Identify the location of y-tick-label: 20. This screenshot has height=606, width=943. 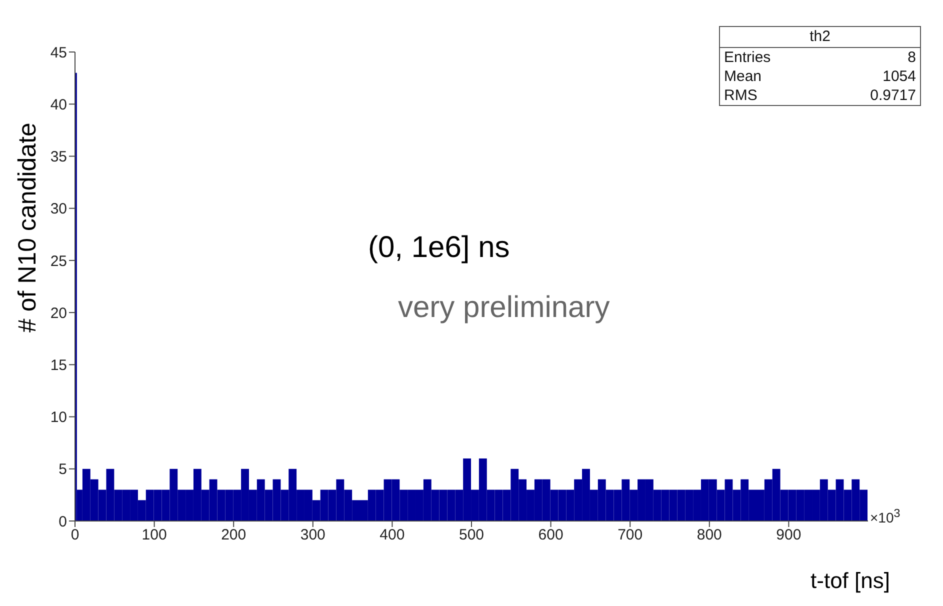
(58, 313).